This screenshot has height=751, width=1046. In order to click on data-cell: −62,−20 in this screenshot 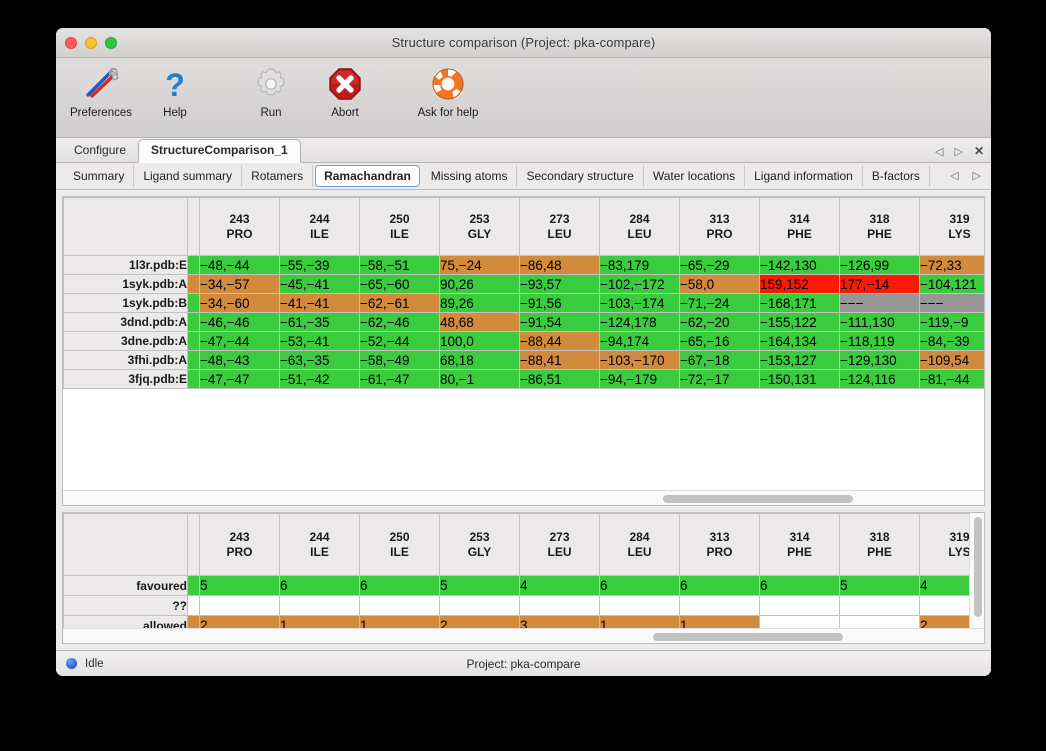, I will do `click(719, 322)`.